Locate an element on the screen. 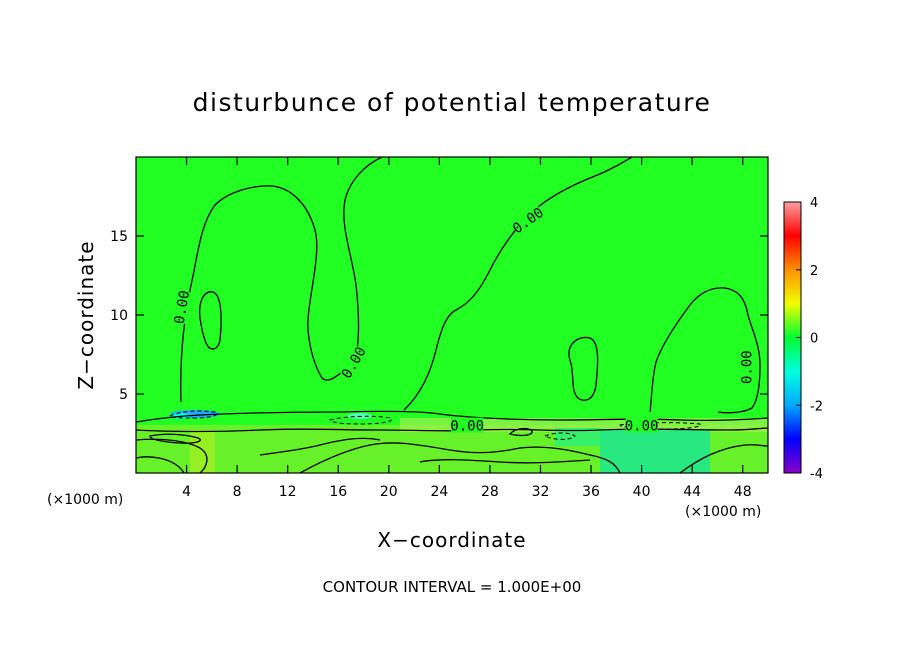 The height and width of the screenshot is (654, 904). colorbar-tick-label: -2 is located at coordinates (816, 406).